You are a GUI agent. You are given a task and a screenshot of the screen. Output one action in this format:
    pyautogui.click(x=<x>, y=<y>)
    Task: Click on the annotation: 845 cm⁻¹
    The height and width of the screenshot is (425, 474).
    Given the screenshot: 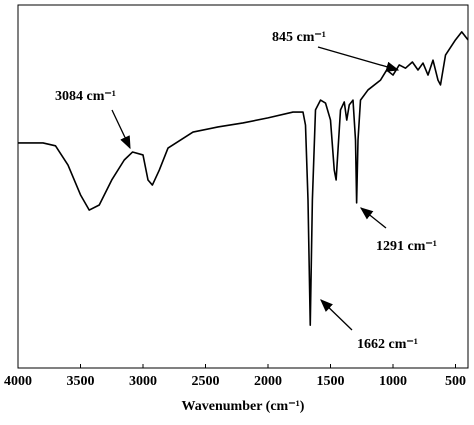 What is the action you would take?
    pyautogui.click(x=299, y=37)
    